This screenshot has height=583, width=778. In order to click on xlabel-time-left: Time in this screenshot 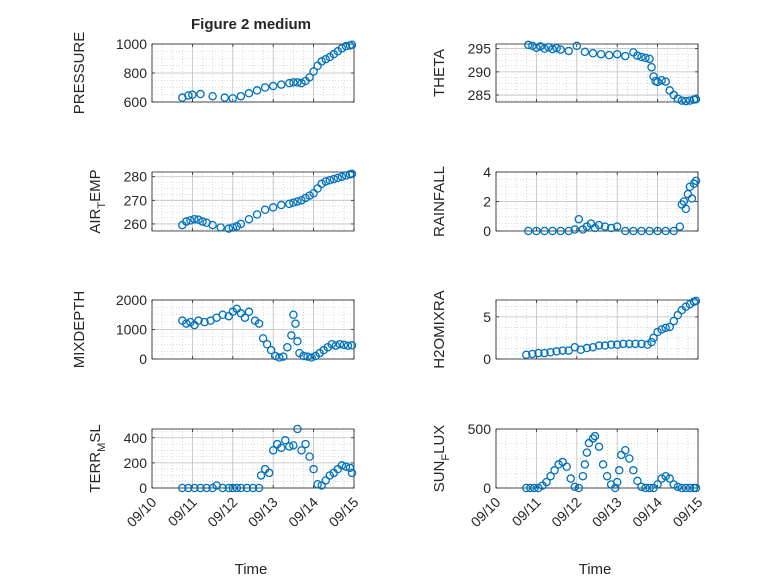, I will do `click(251, 569)`.